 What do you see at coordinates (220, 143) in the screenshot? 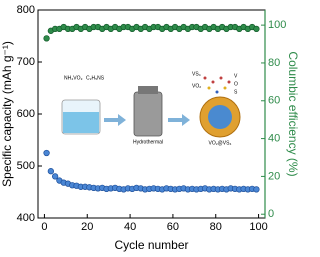
I see `inset-label: VO₂@VS₄` at bounding box center [220, 143].